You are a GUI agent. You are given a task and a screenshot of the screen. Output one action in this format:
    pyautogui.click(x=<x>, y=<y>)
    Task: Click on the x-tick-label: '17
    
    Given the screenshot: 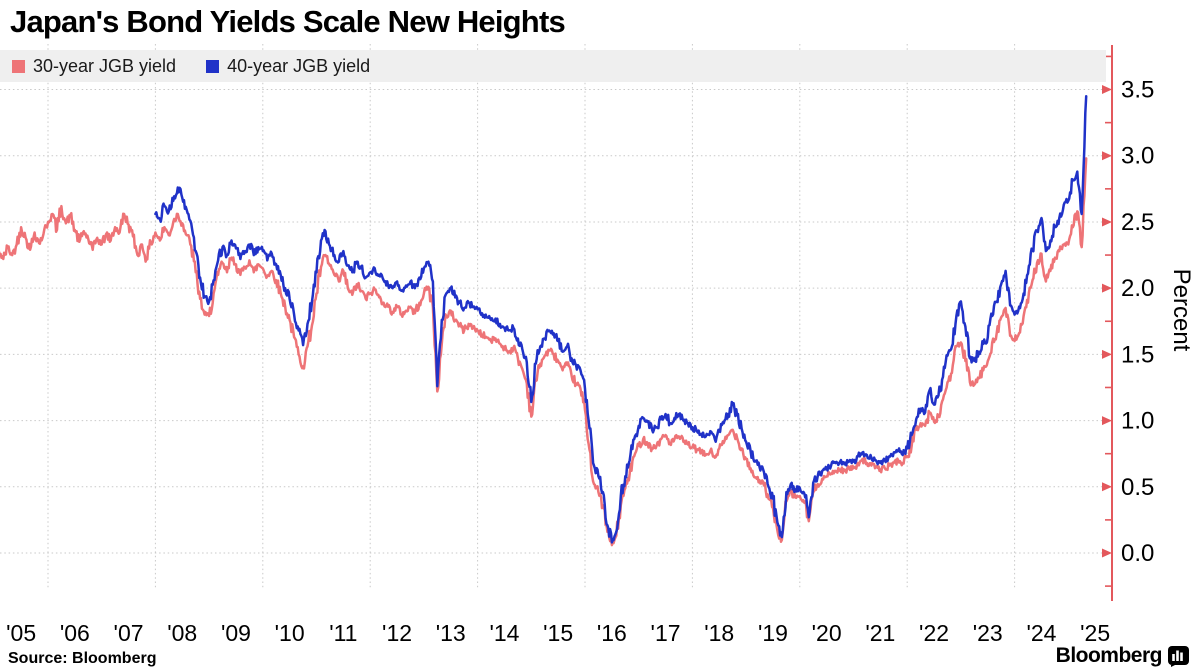 What is the action you would take?
    pyautogui.click(x=666, y=633)
    